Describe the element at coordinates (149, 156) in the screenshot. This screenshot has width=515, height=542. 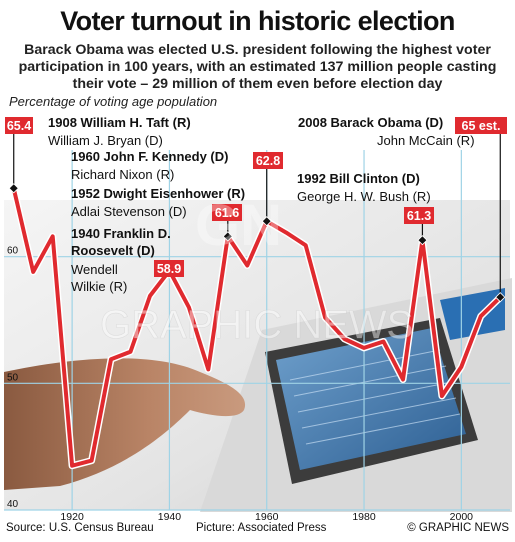
I see `election-winner-label: 1960 John F. Kennedy (D)` at that location.